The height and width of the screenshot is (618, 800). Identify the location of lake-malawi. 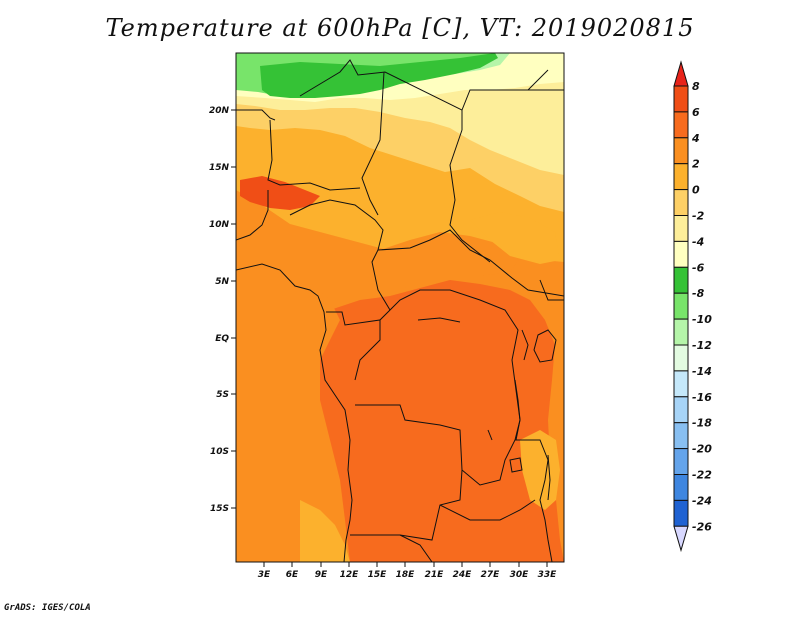
(549, 477).